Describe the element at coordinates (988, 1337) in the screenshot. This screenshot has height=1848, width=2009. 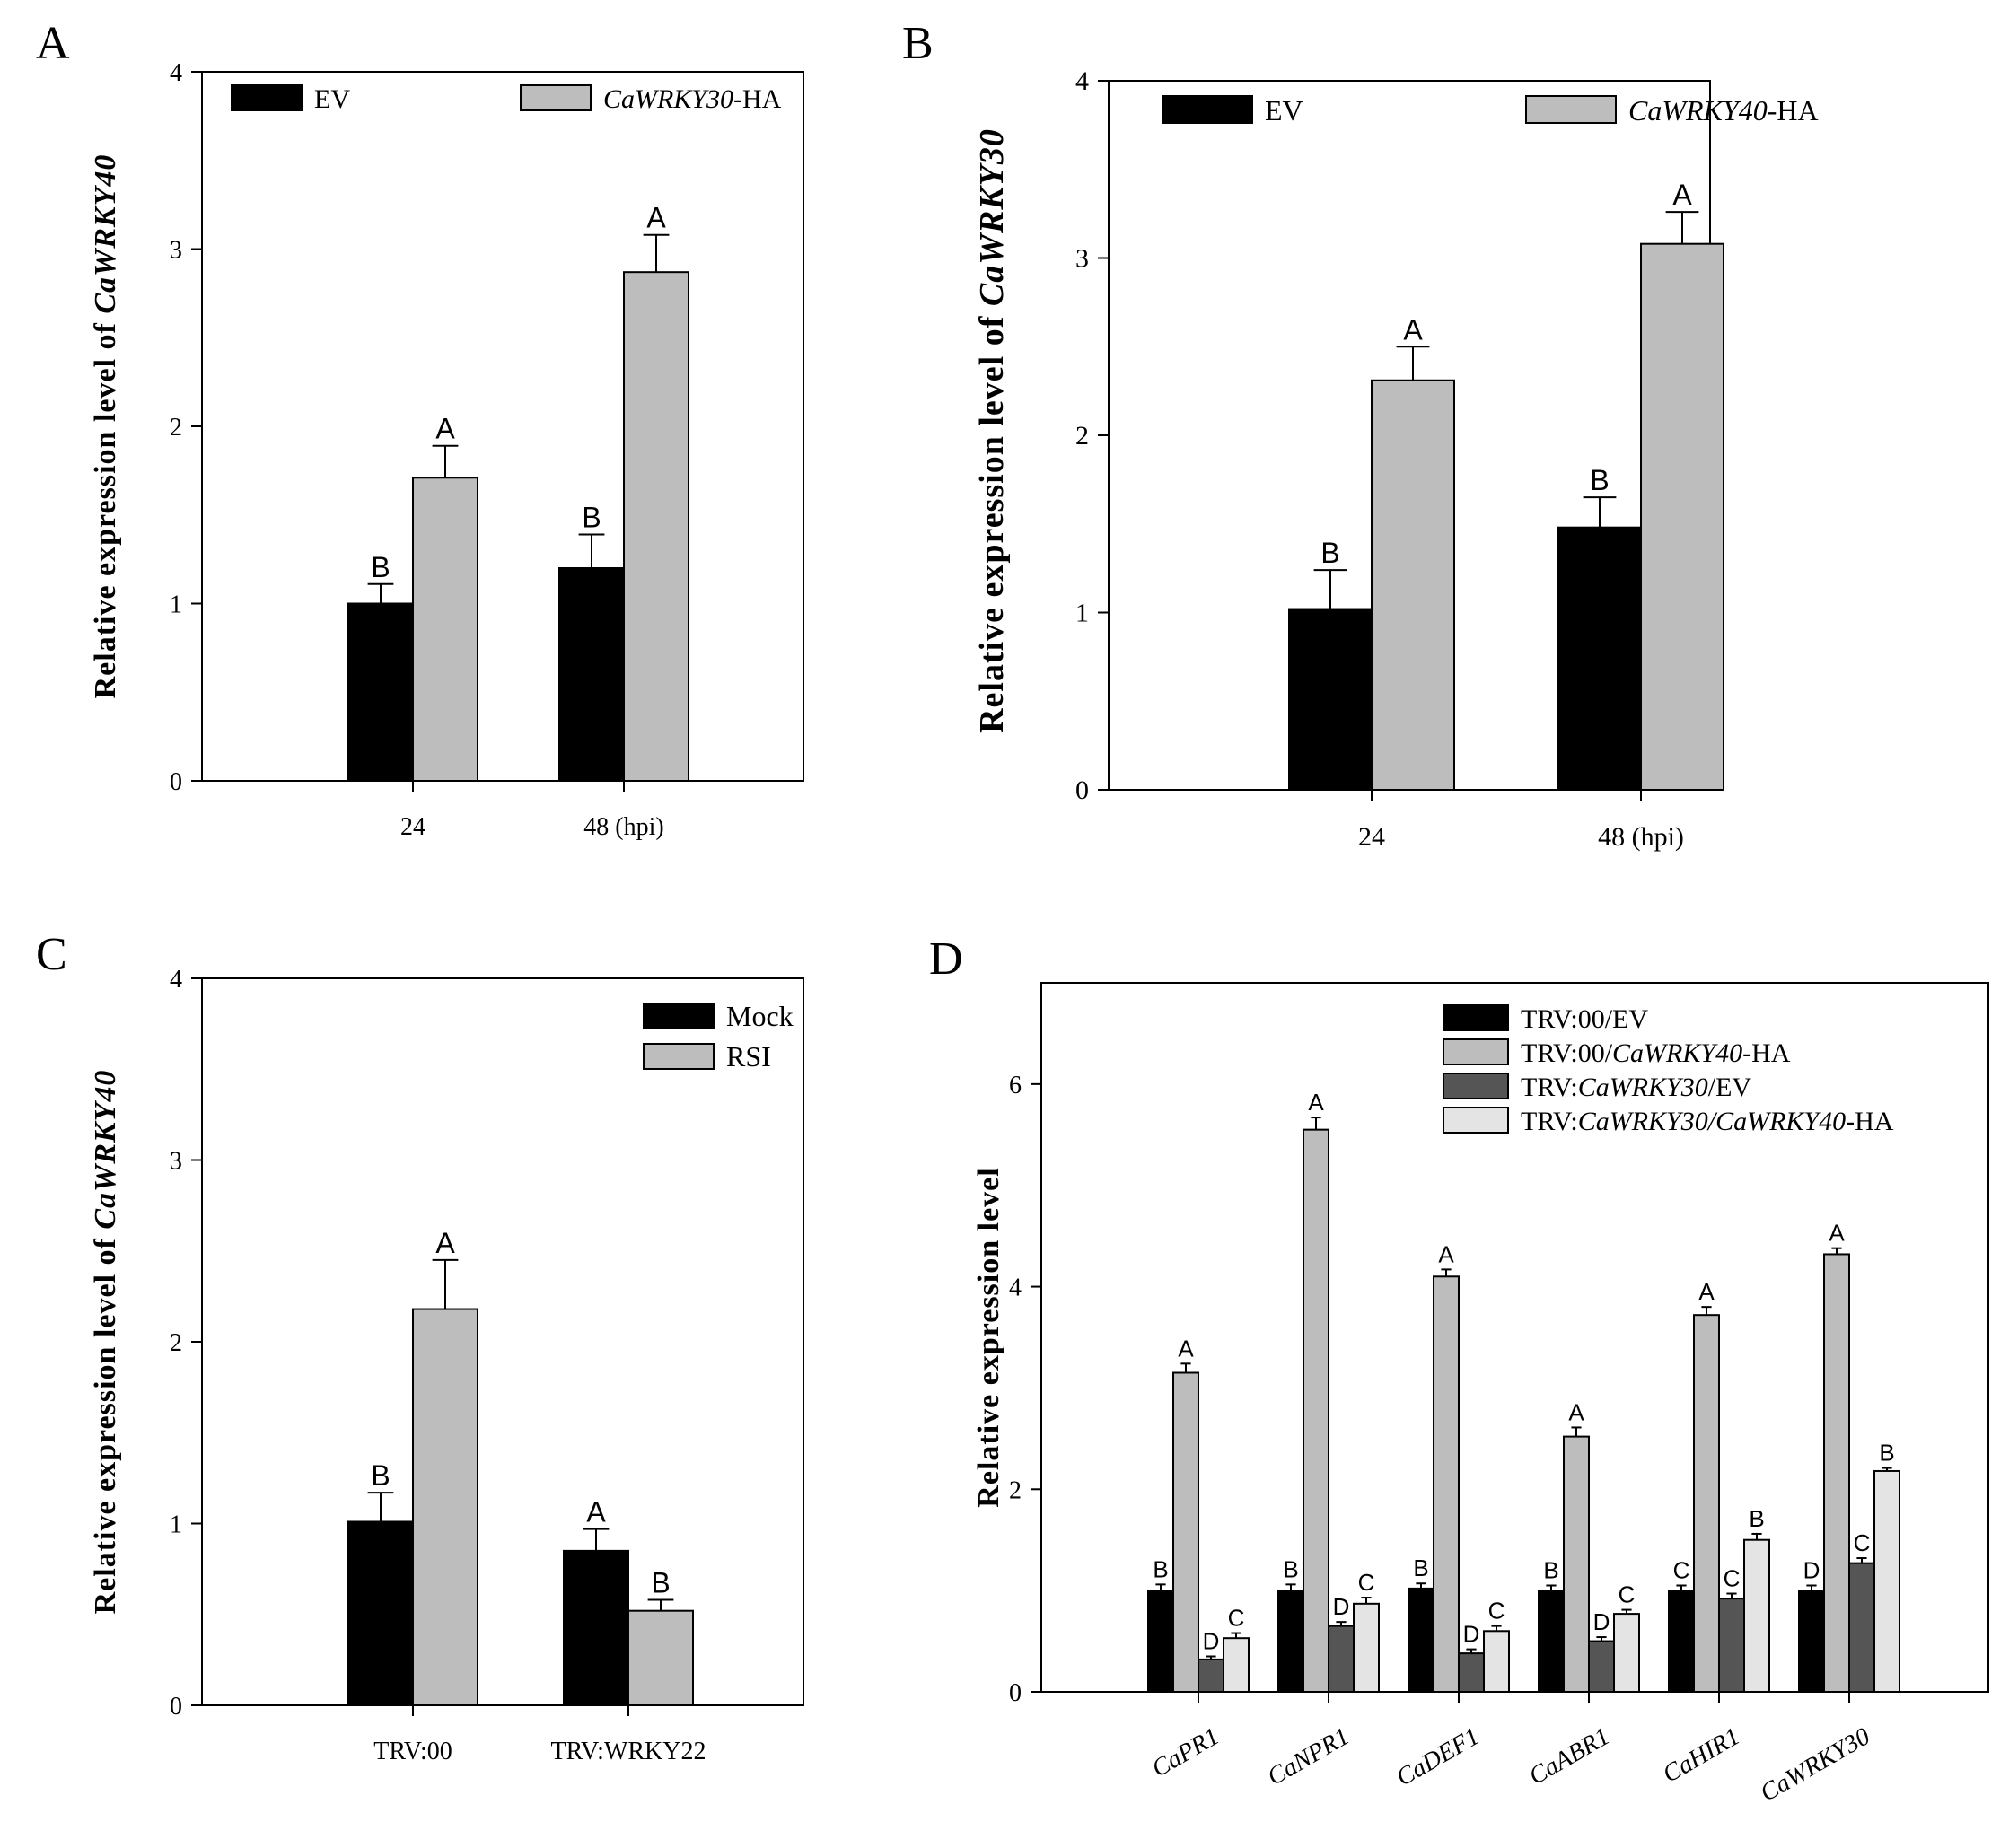
I see `y-axis-label-part: Relative expression level` at that location.